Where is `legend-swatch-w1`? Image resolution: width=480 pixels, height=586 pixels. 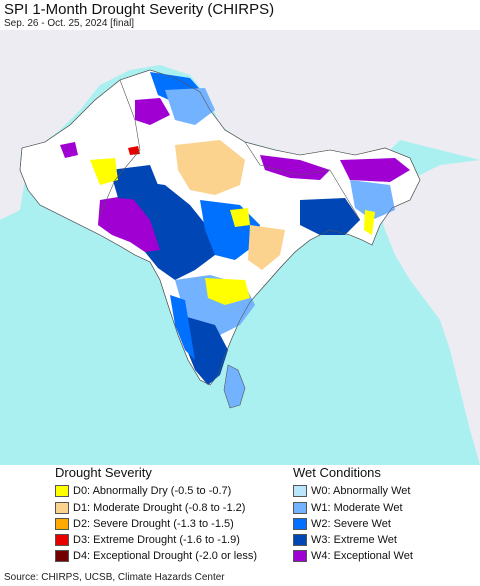 legend-swatch-w1 is located at coordinates (300, 508).